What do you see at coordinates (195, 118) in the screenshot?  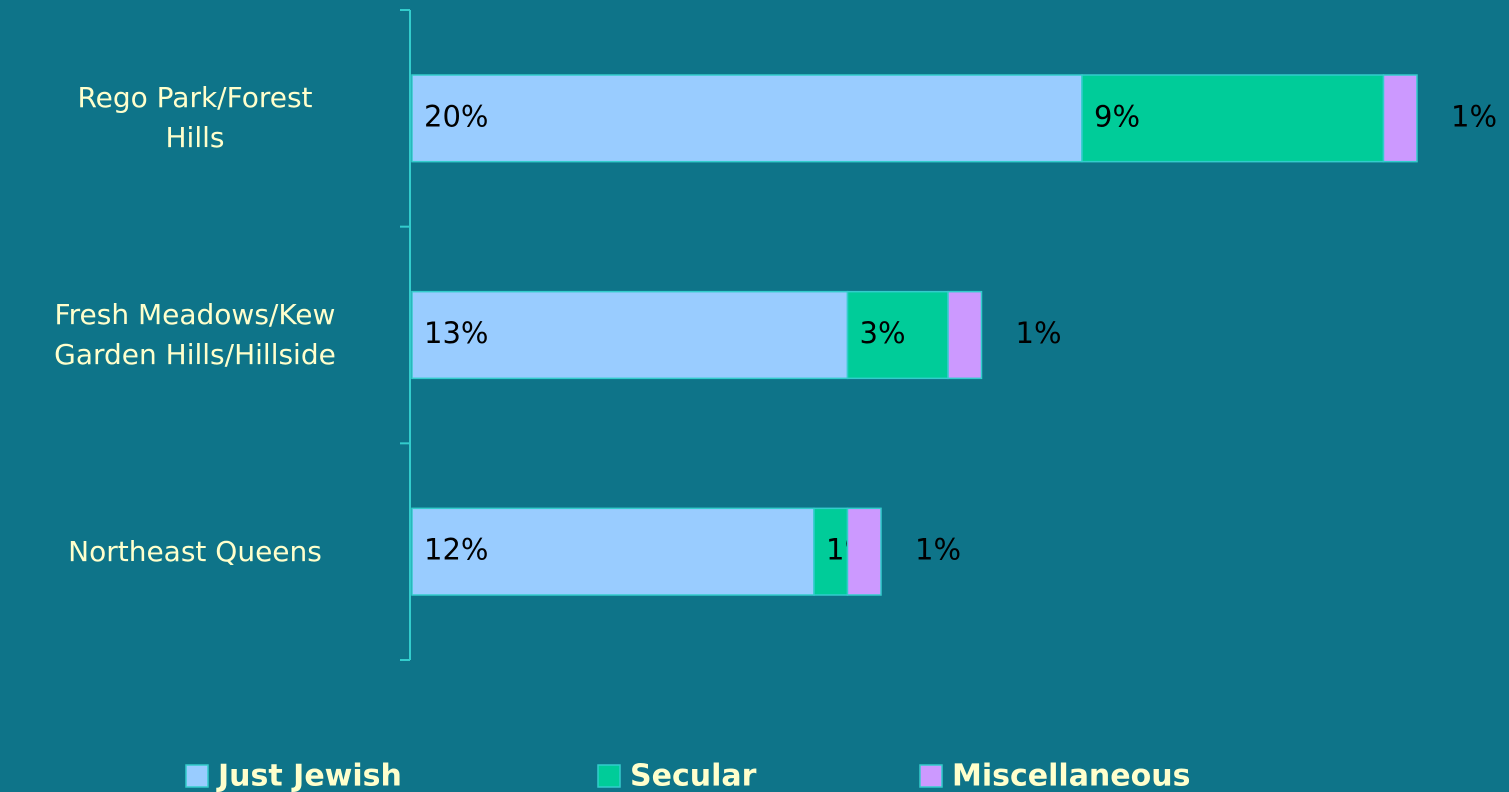 I see `category-label: Rego Park/Forest Hills` at bounding box center [195, 118].